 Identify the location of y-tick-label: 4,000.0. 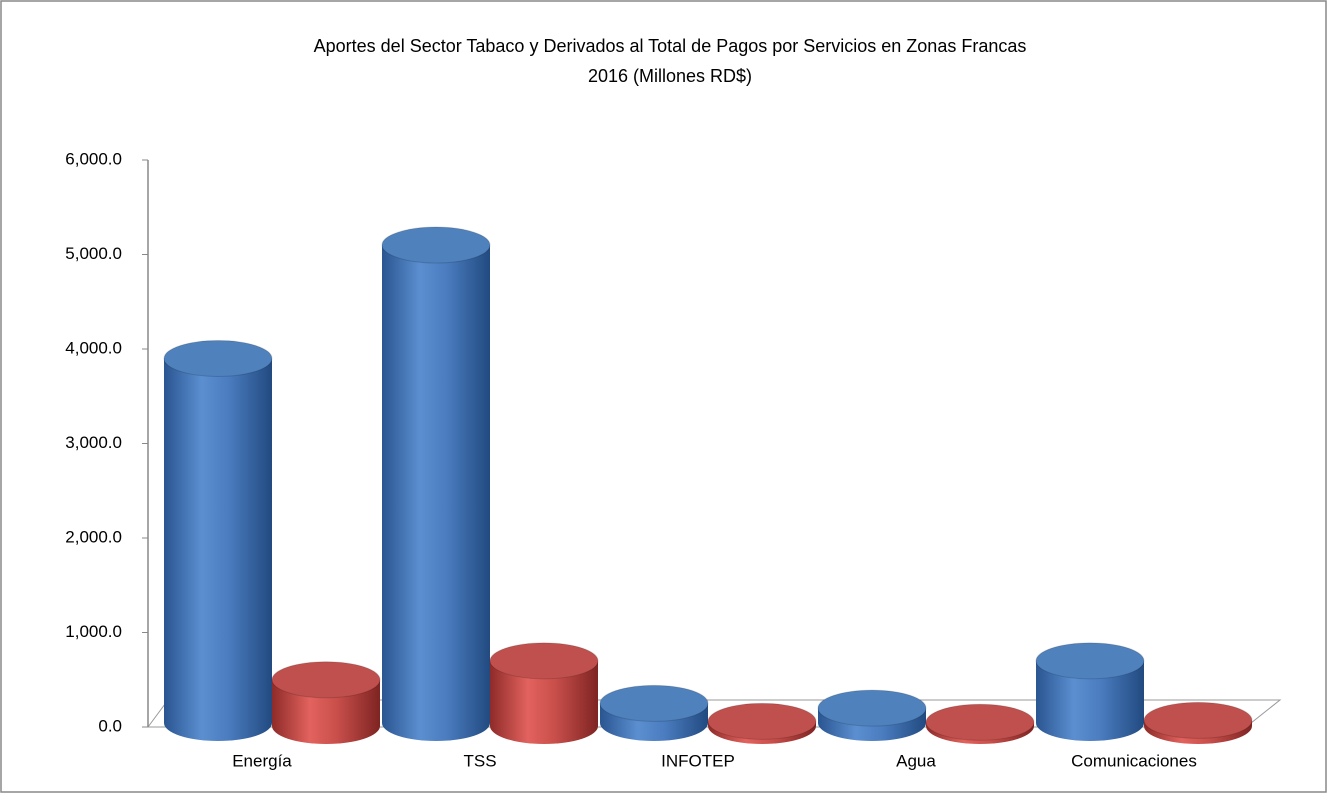
(93, 347).